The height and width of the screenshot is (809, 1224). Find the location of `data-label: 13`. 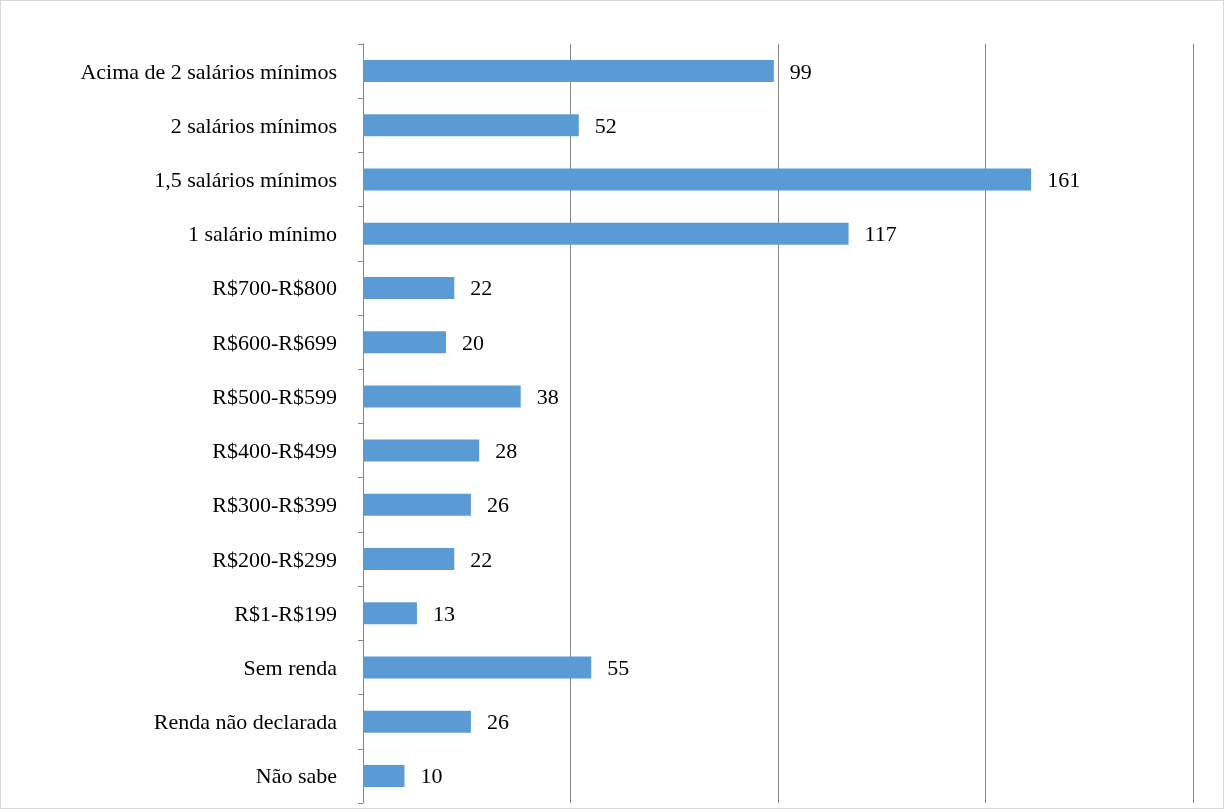

data-label: 13 is located at coordinates (443, 613).